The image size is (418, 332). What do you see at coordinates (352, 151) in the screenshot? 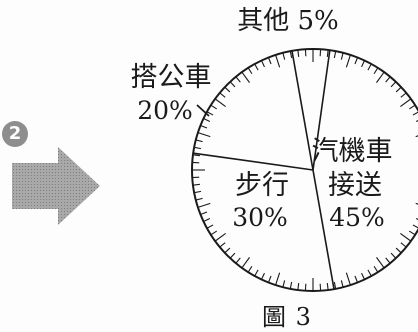
I see `label-car: 汽機車` at bounding box center [352, 151].